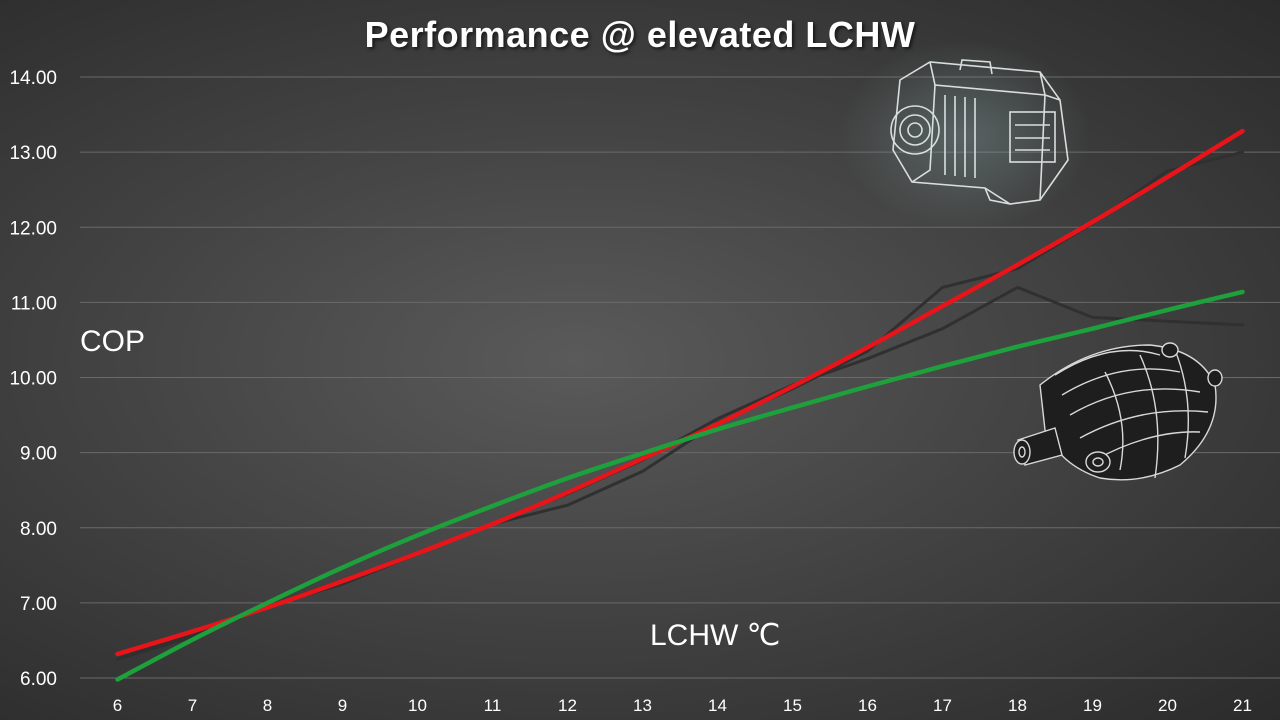  I want to click on x-tick-label: 8, so click(267, 705).